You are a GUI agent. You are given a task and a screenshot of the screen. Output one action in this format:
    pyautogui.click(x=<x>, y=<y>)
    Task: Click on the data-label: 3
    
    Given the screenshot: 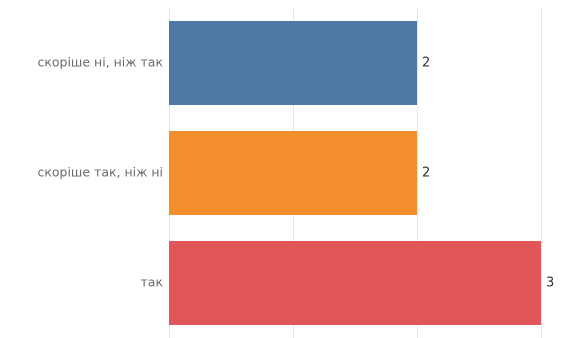 What is the action you would take?
    pyautogui.click(x=550, y=283)
    